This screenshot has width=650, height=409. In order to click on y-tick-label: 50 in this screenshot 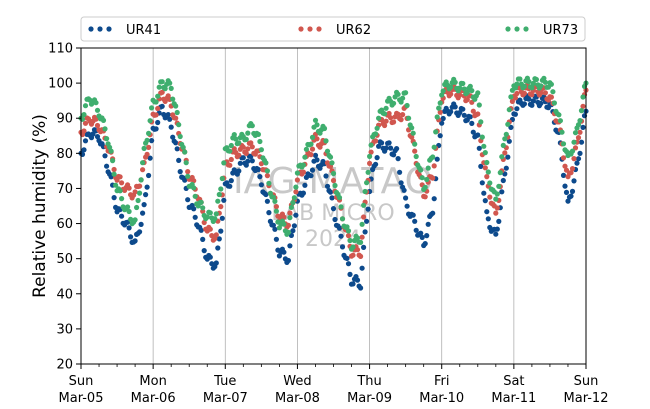, I will do `click(64, 259)`.